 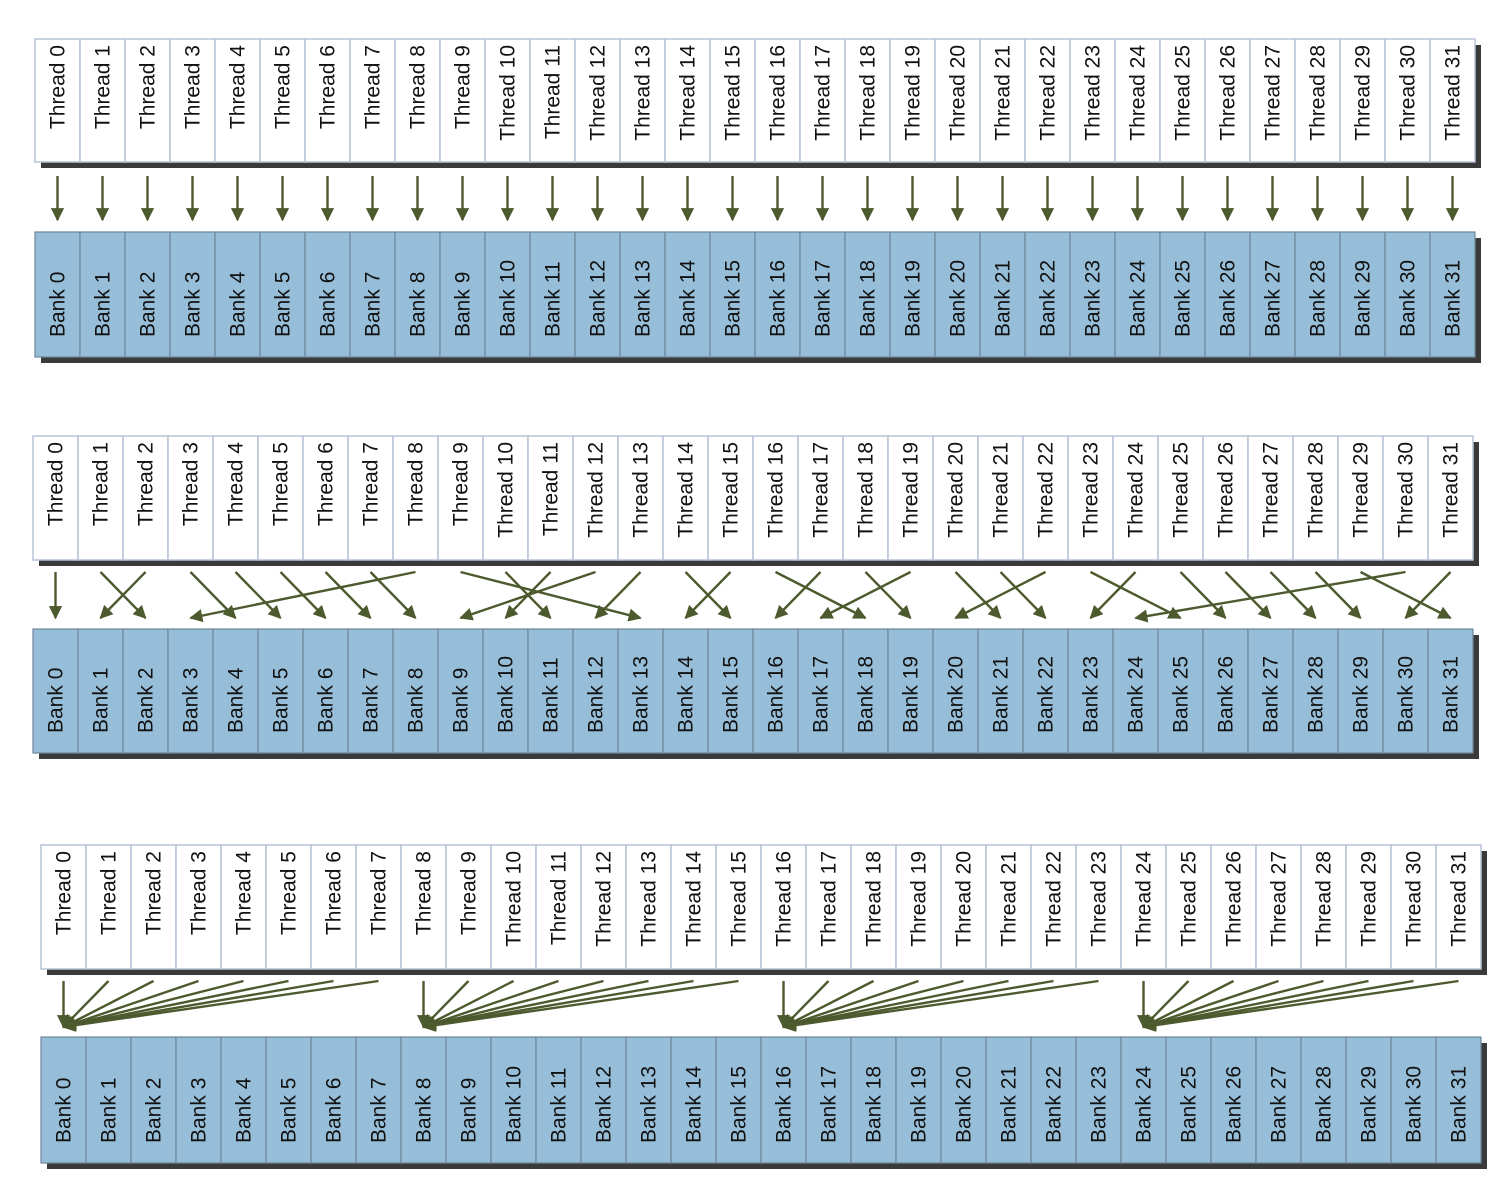 I want to click on bank-cell: Bank 23, so click(x=1098, y=1100).